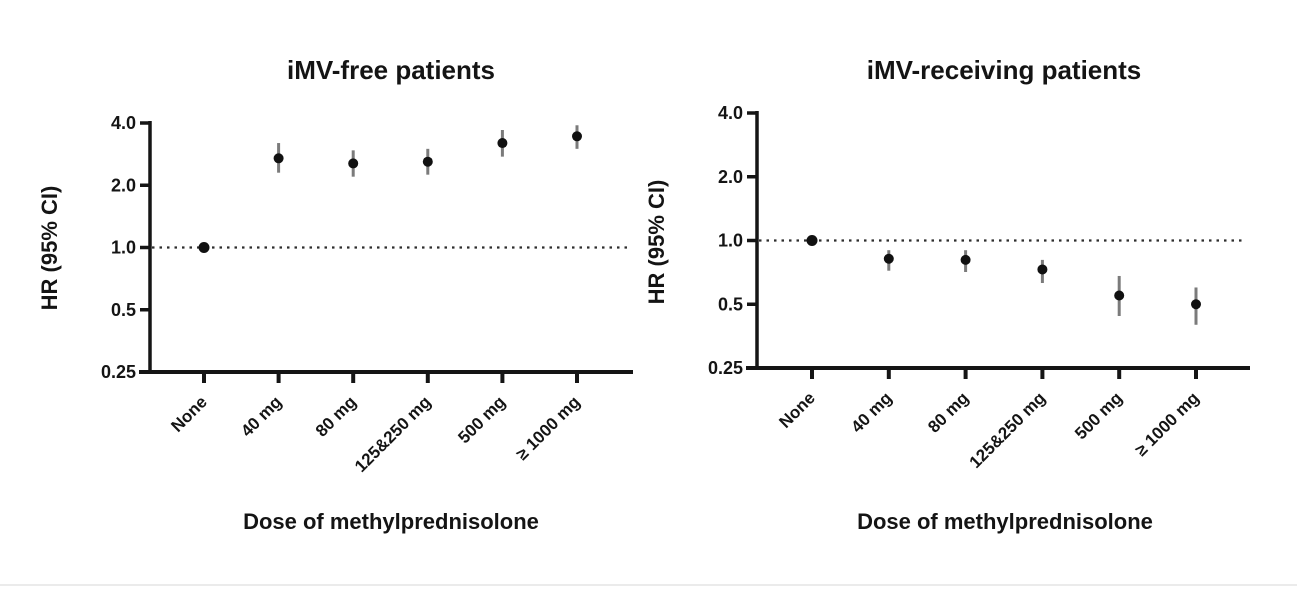 The image size is (1301, 590). I want to click on chart-title: iMV-receiving patients, so click(1004, 70).